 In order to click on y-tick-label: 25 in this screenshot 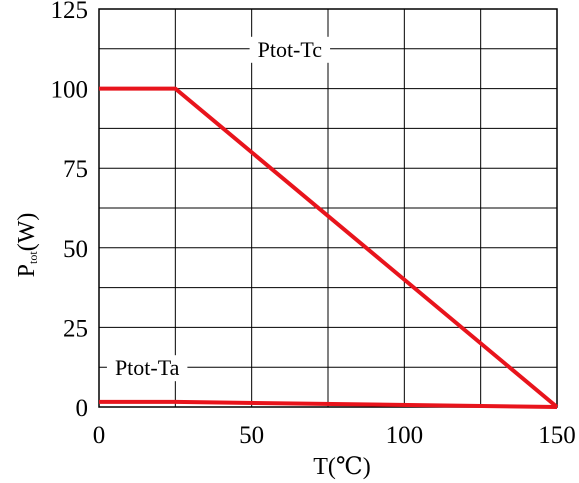, I will do `click(75, 328)`.